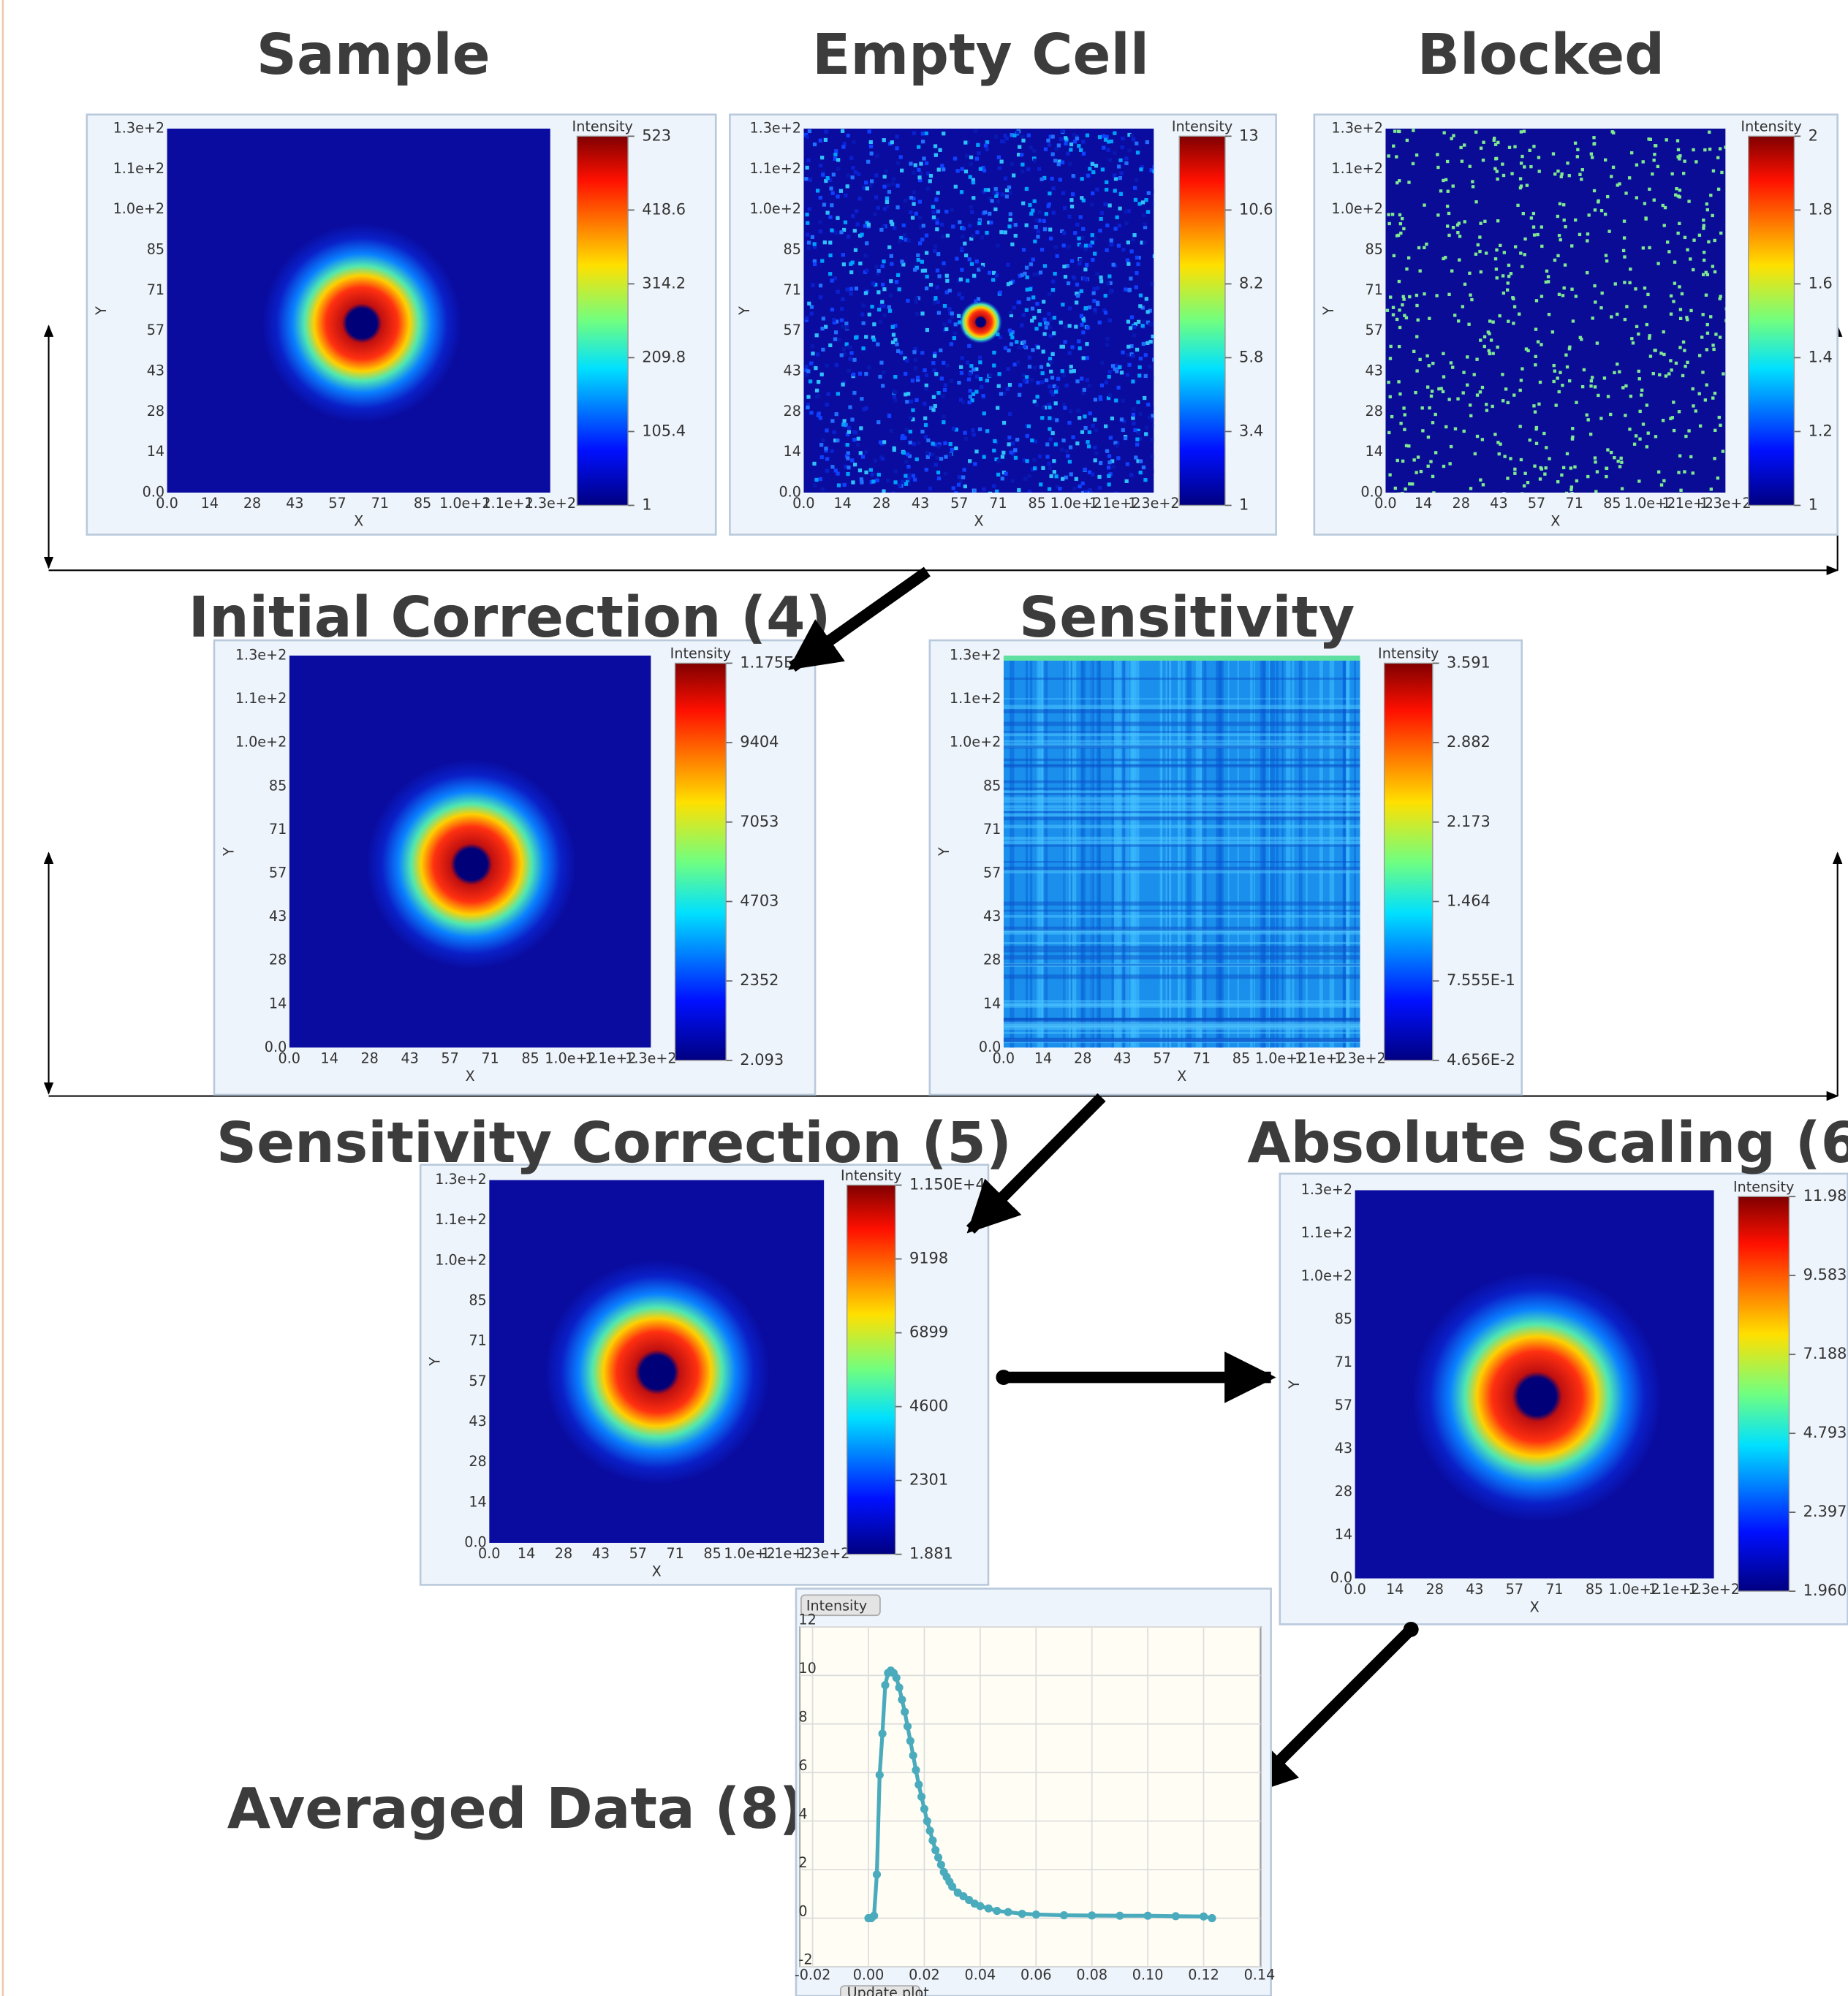  I want to click on x-tick-label: 43, so click(410, 1058).